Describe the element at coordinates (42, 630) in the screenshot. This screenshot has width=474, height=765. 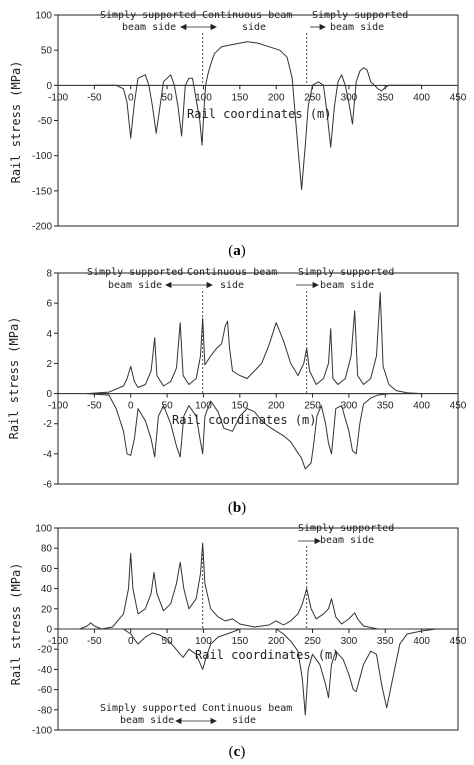
I see `y-tick-labels: -100 -80 -60 -40 -20 0 20 40 60 80 100` at that location.